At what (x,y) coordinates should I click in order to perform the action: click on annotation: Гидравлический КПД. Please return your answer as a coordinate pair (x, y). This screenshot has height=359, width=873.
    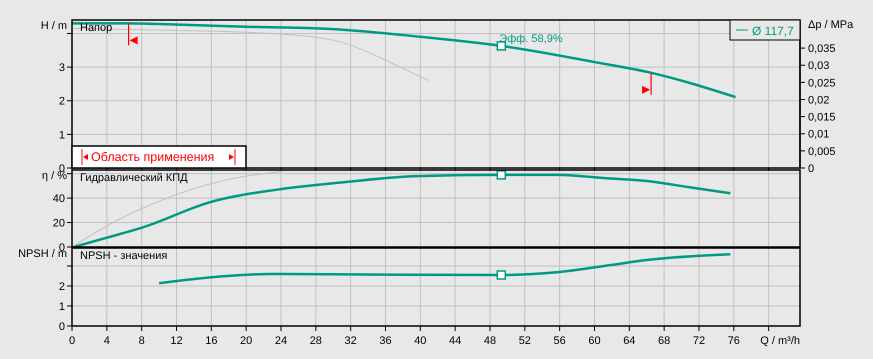
    Looking at the image, I should click on (134, 178).